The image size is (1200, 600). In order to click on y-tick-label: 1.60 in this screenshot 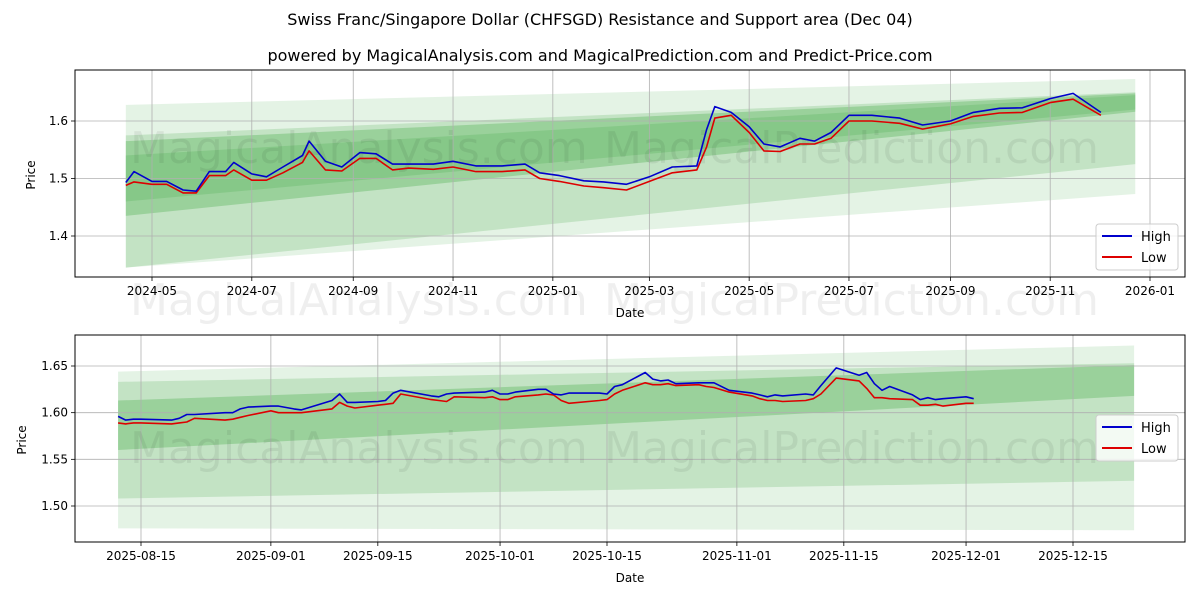, I will do `click(54, 413)`.